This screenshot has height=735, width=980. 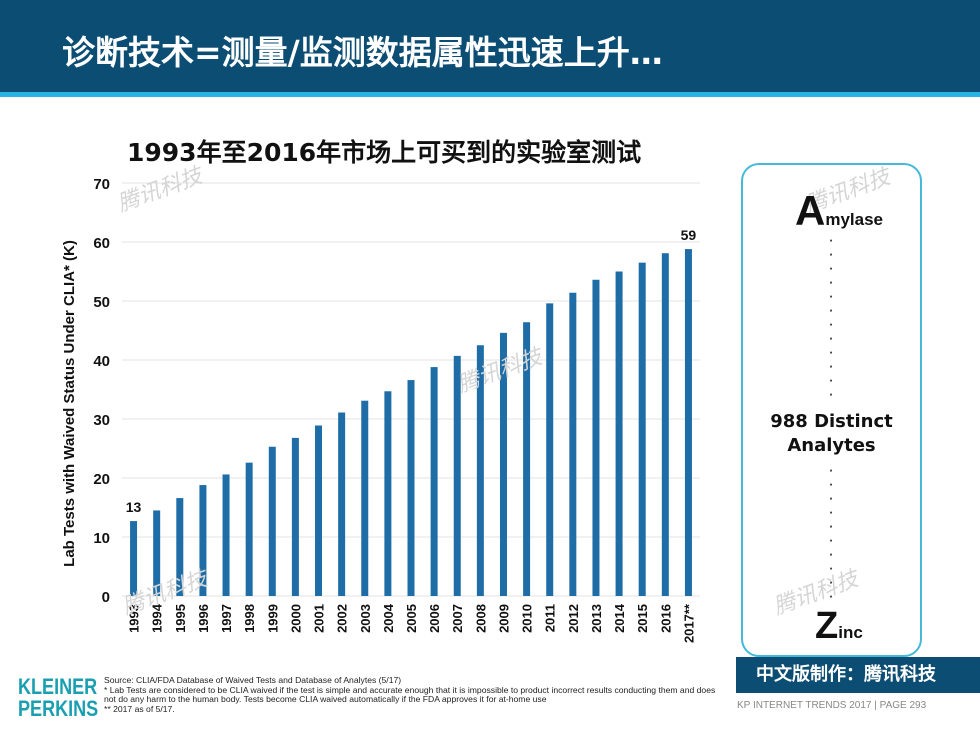 I want to click on x-tick-label: 2003, so click(x=365, y=618).